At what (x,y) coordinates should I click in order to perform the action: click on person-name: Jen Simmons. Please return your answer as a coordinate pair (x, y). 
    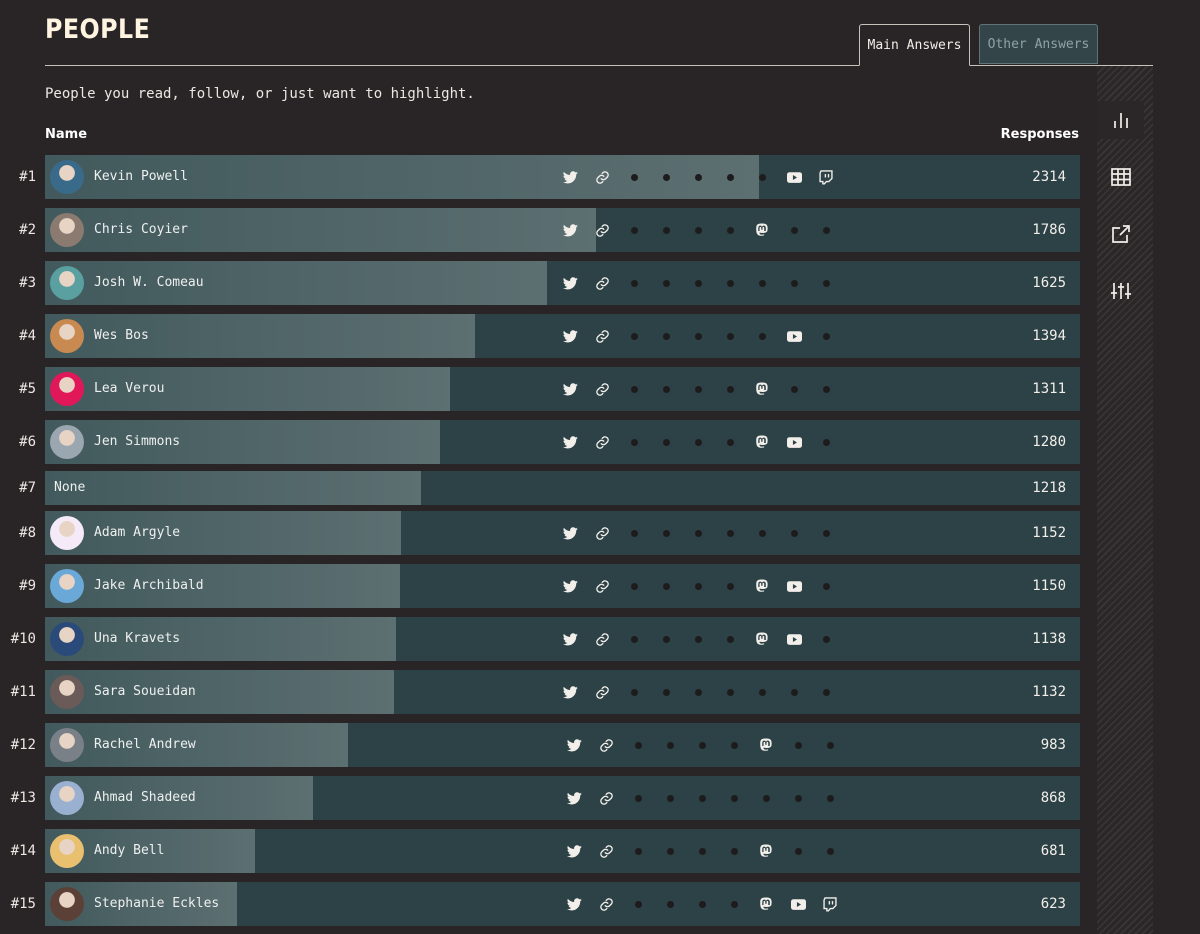
    Looking at the image, I should click on (137, 441).